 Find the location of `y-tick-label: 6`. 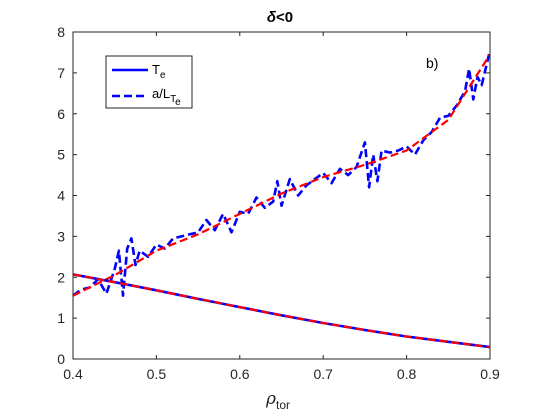

y-tick-label: 6 is located at coordinates (61, 114).